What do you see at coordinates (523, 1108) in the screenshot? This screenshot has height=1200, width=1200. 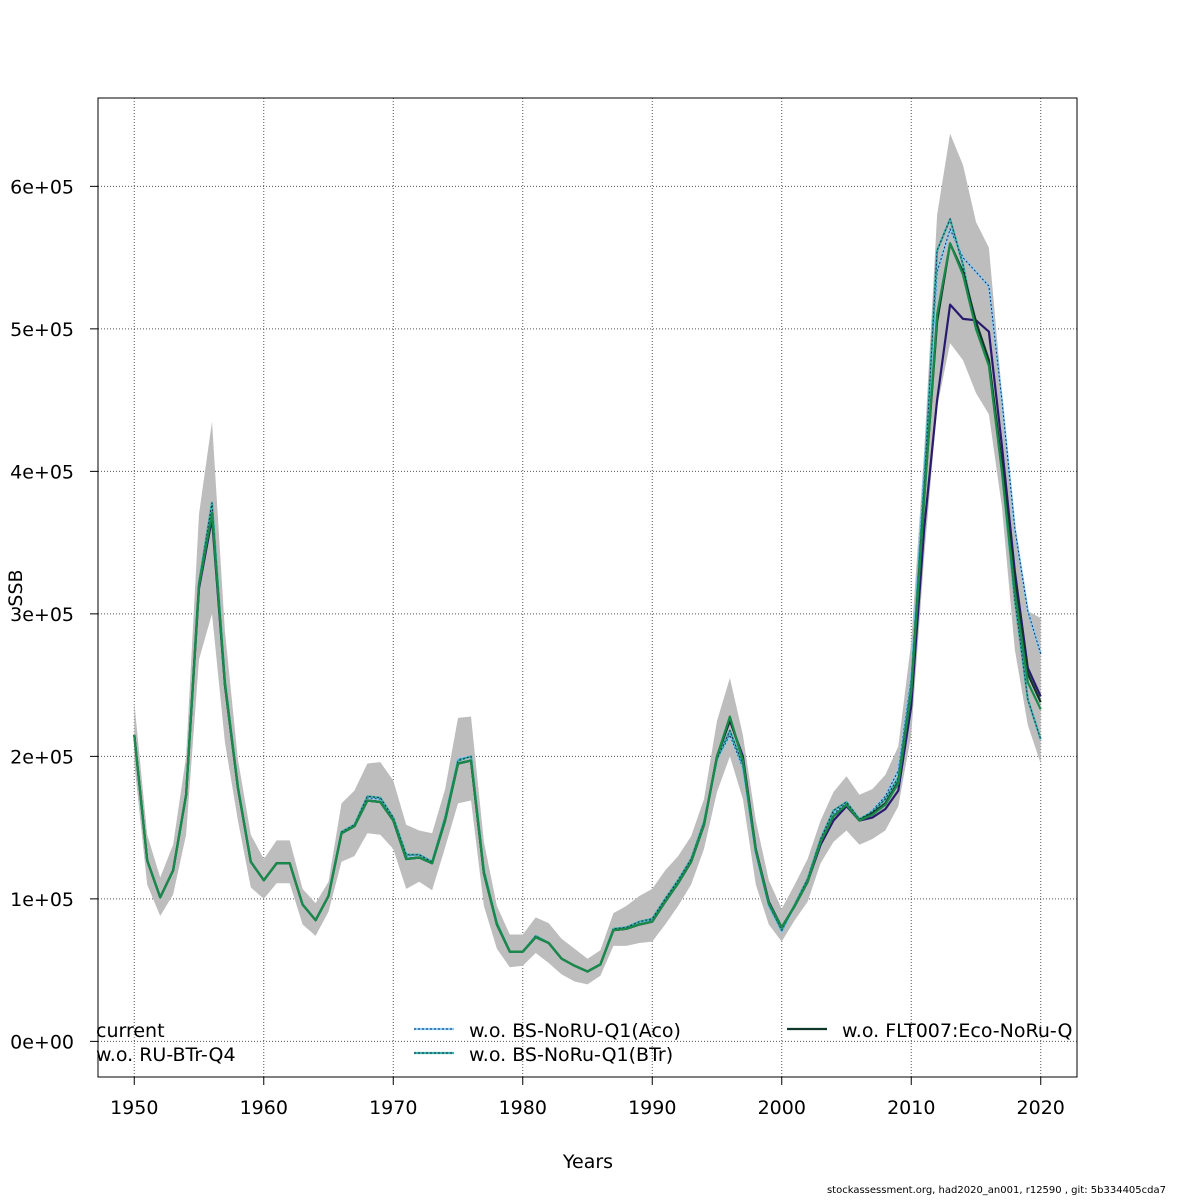 I see `x-tick-label: 1980` at bounding box center [523, 1108].